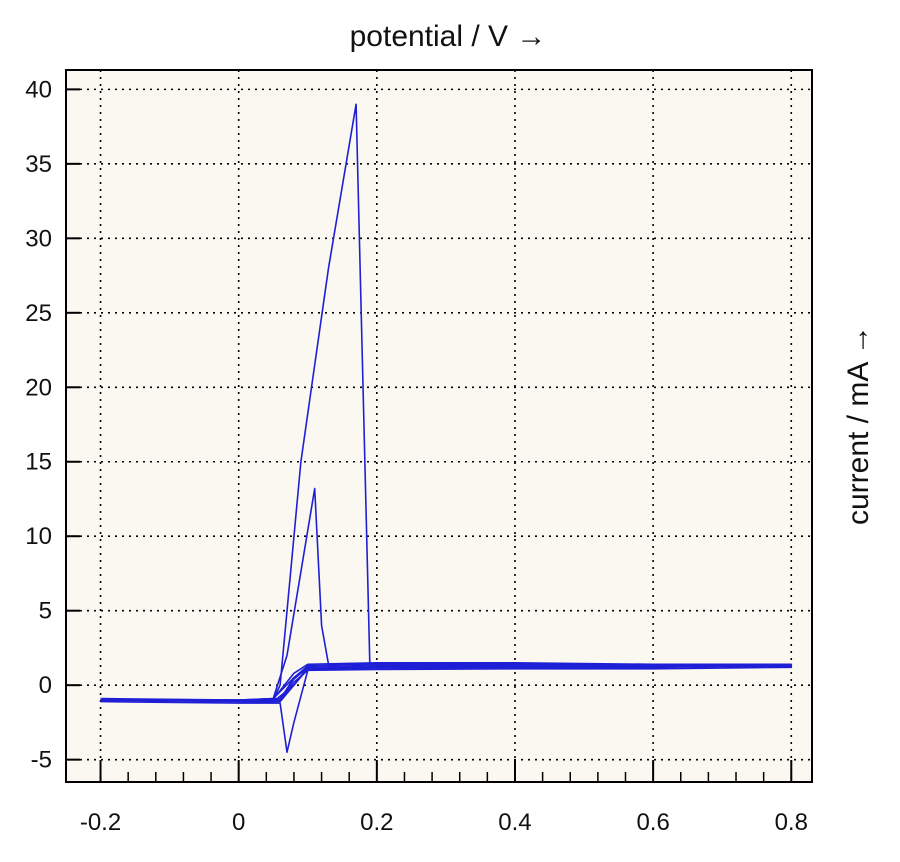 The image size is (900, 862). What do you see at coordinates (38, 387) in the screenshot?
I see `y-tick-label: 20` at bounding box center [38, 387].